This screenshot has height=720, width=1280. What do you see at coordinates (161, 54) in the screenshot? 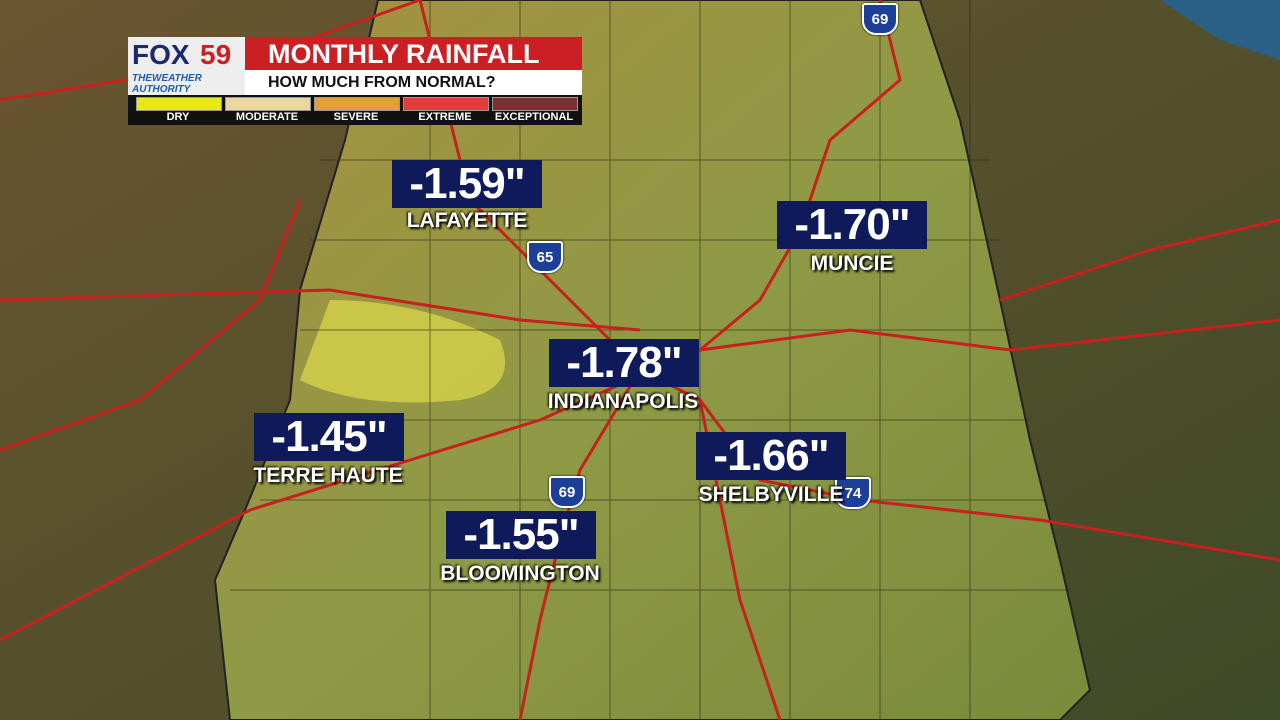
I see `brand: FOX` at bounding box center [161, 54].